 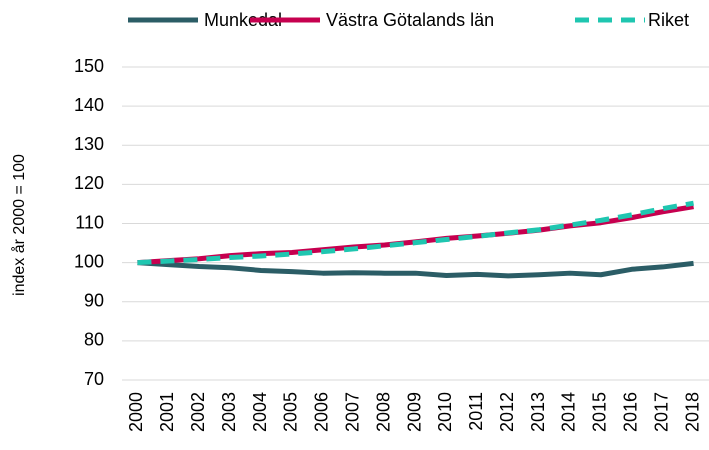 I want to click on y-tick-label: 120, so click(x=89, y=183).